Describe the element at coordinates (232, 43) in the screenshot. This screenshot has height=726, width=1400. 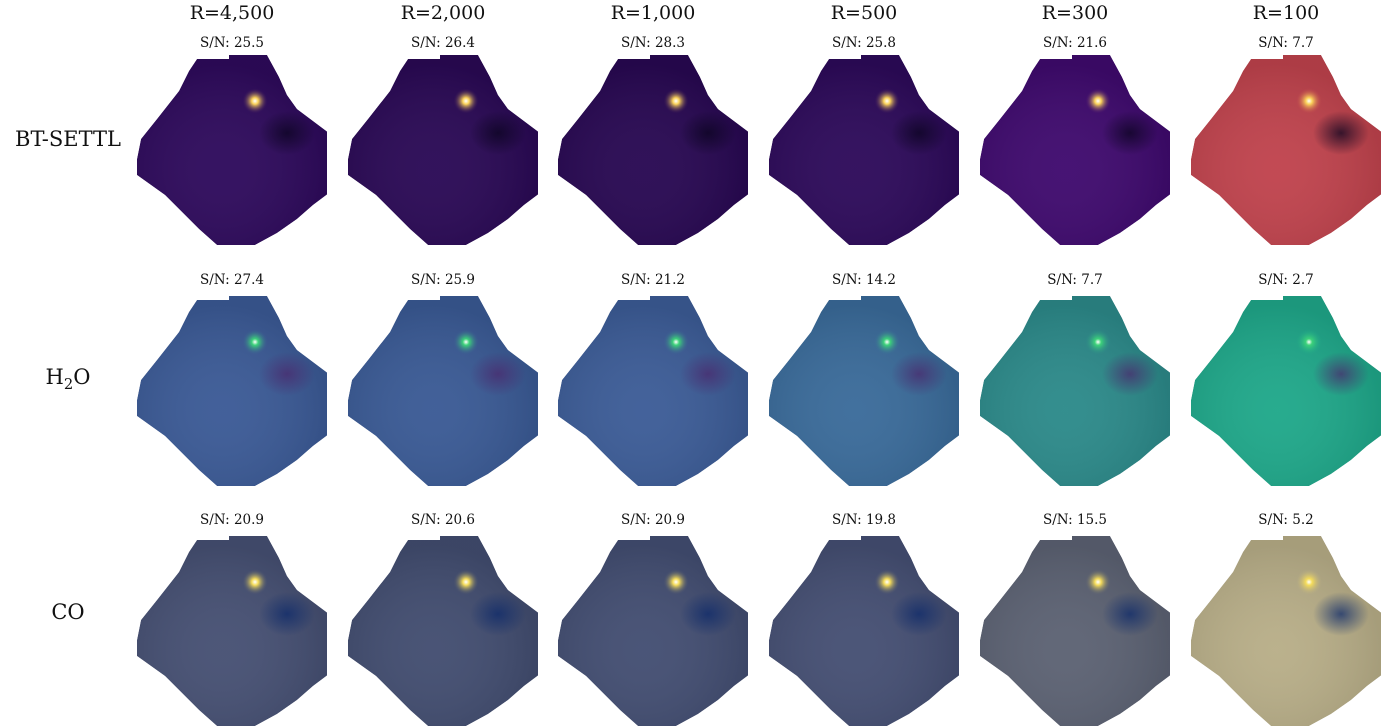
I see `sn-label: S/N: 25.5` at that location.